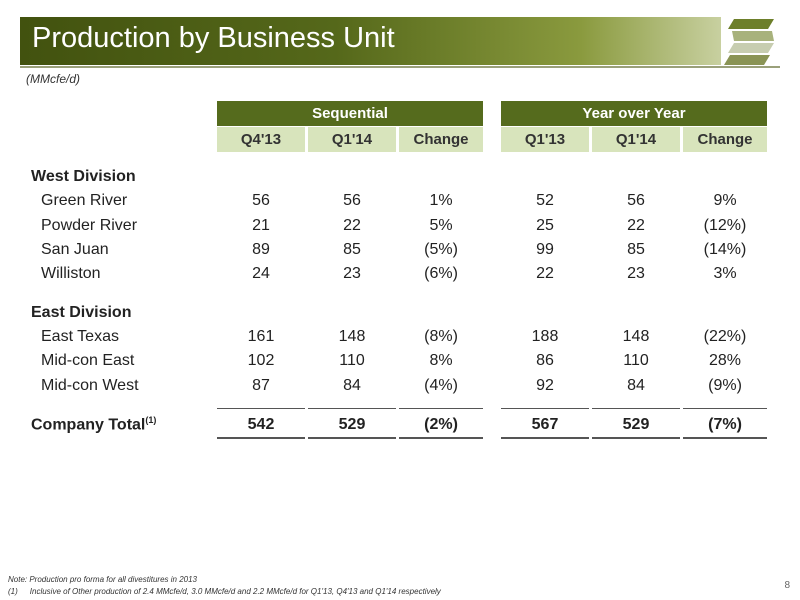 This screenshot has height=600, width=800. What do you see at coordinates (261, 424) in the screenshot?
I see `total-cell: 542` at bounding box center [261, 424].